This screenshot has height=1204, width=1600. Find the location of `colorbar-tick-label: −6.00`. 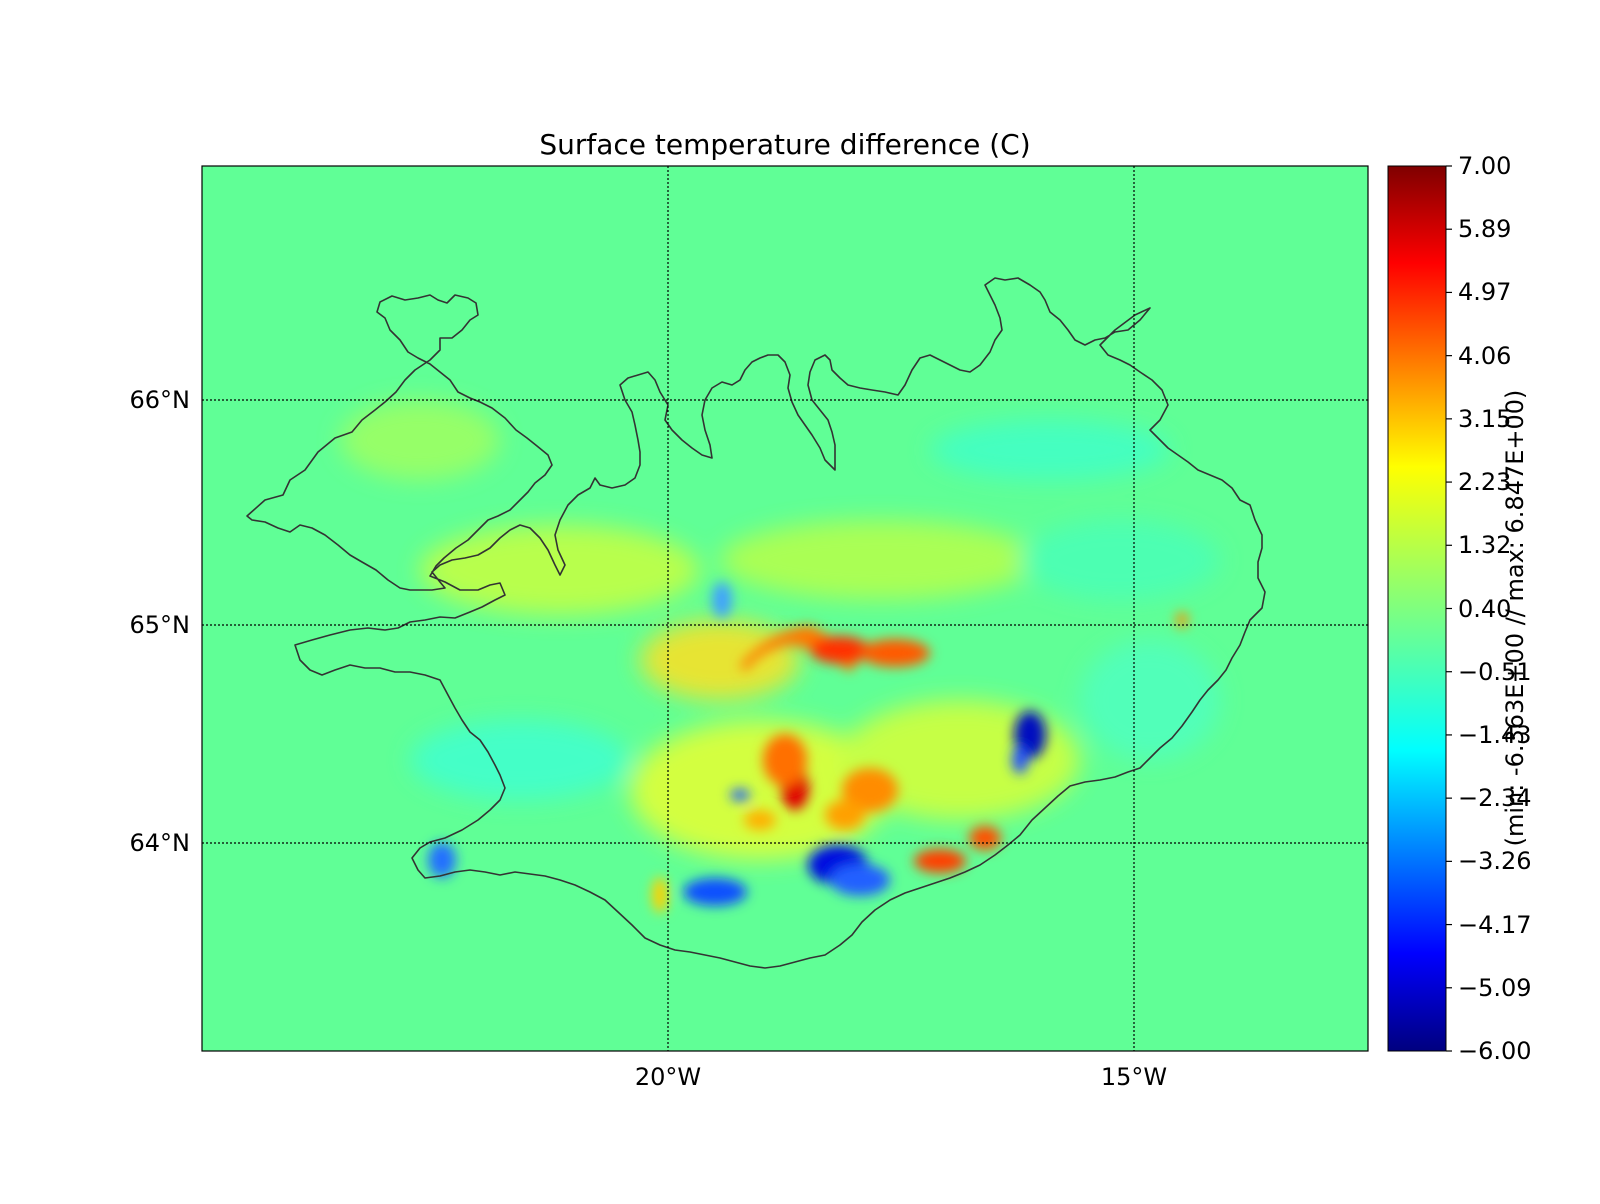

colorbar-tick-label: −6.00 is located at coordinates (1495, 1051).